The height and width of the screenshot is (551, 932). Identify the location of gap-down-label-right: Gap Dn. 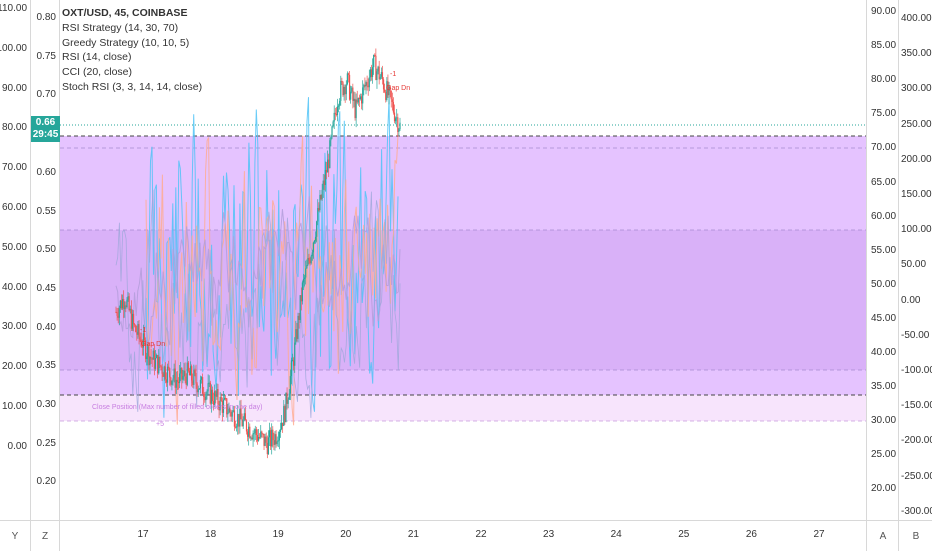
(398, 88).